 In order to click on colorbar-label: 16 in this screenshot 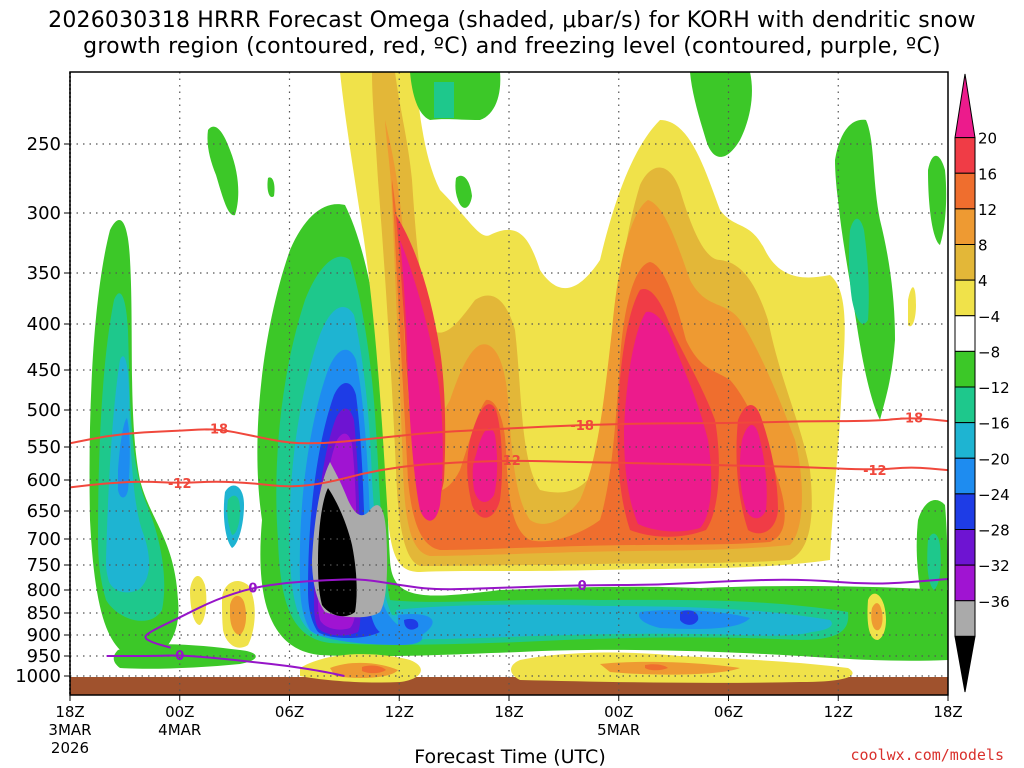, I will do `click(987, 174)`.